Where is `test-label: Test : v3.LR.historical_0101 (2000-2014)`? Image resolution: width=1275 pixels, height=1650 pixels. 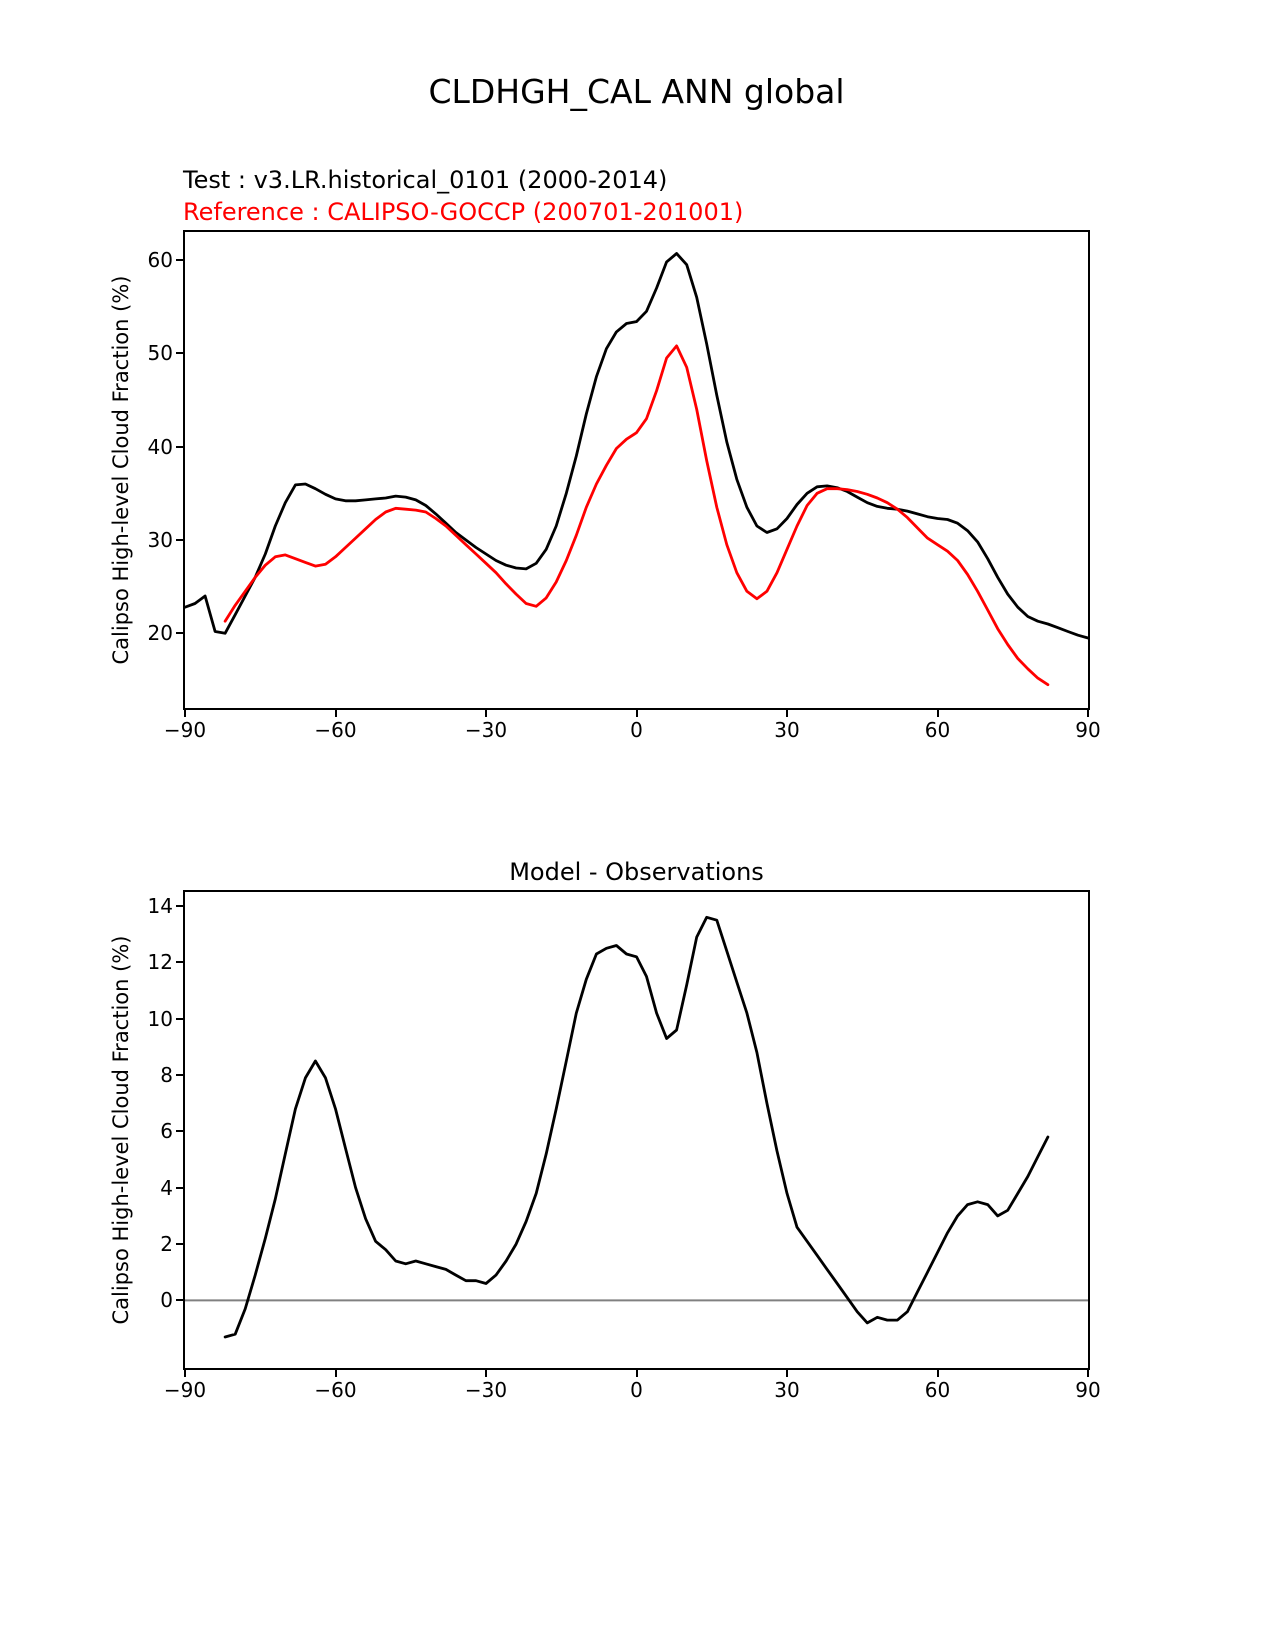 test-label: Test : v3.LR.historical_0101 (2000-2014) is located at coordinates (425, 180).